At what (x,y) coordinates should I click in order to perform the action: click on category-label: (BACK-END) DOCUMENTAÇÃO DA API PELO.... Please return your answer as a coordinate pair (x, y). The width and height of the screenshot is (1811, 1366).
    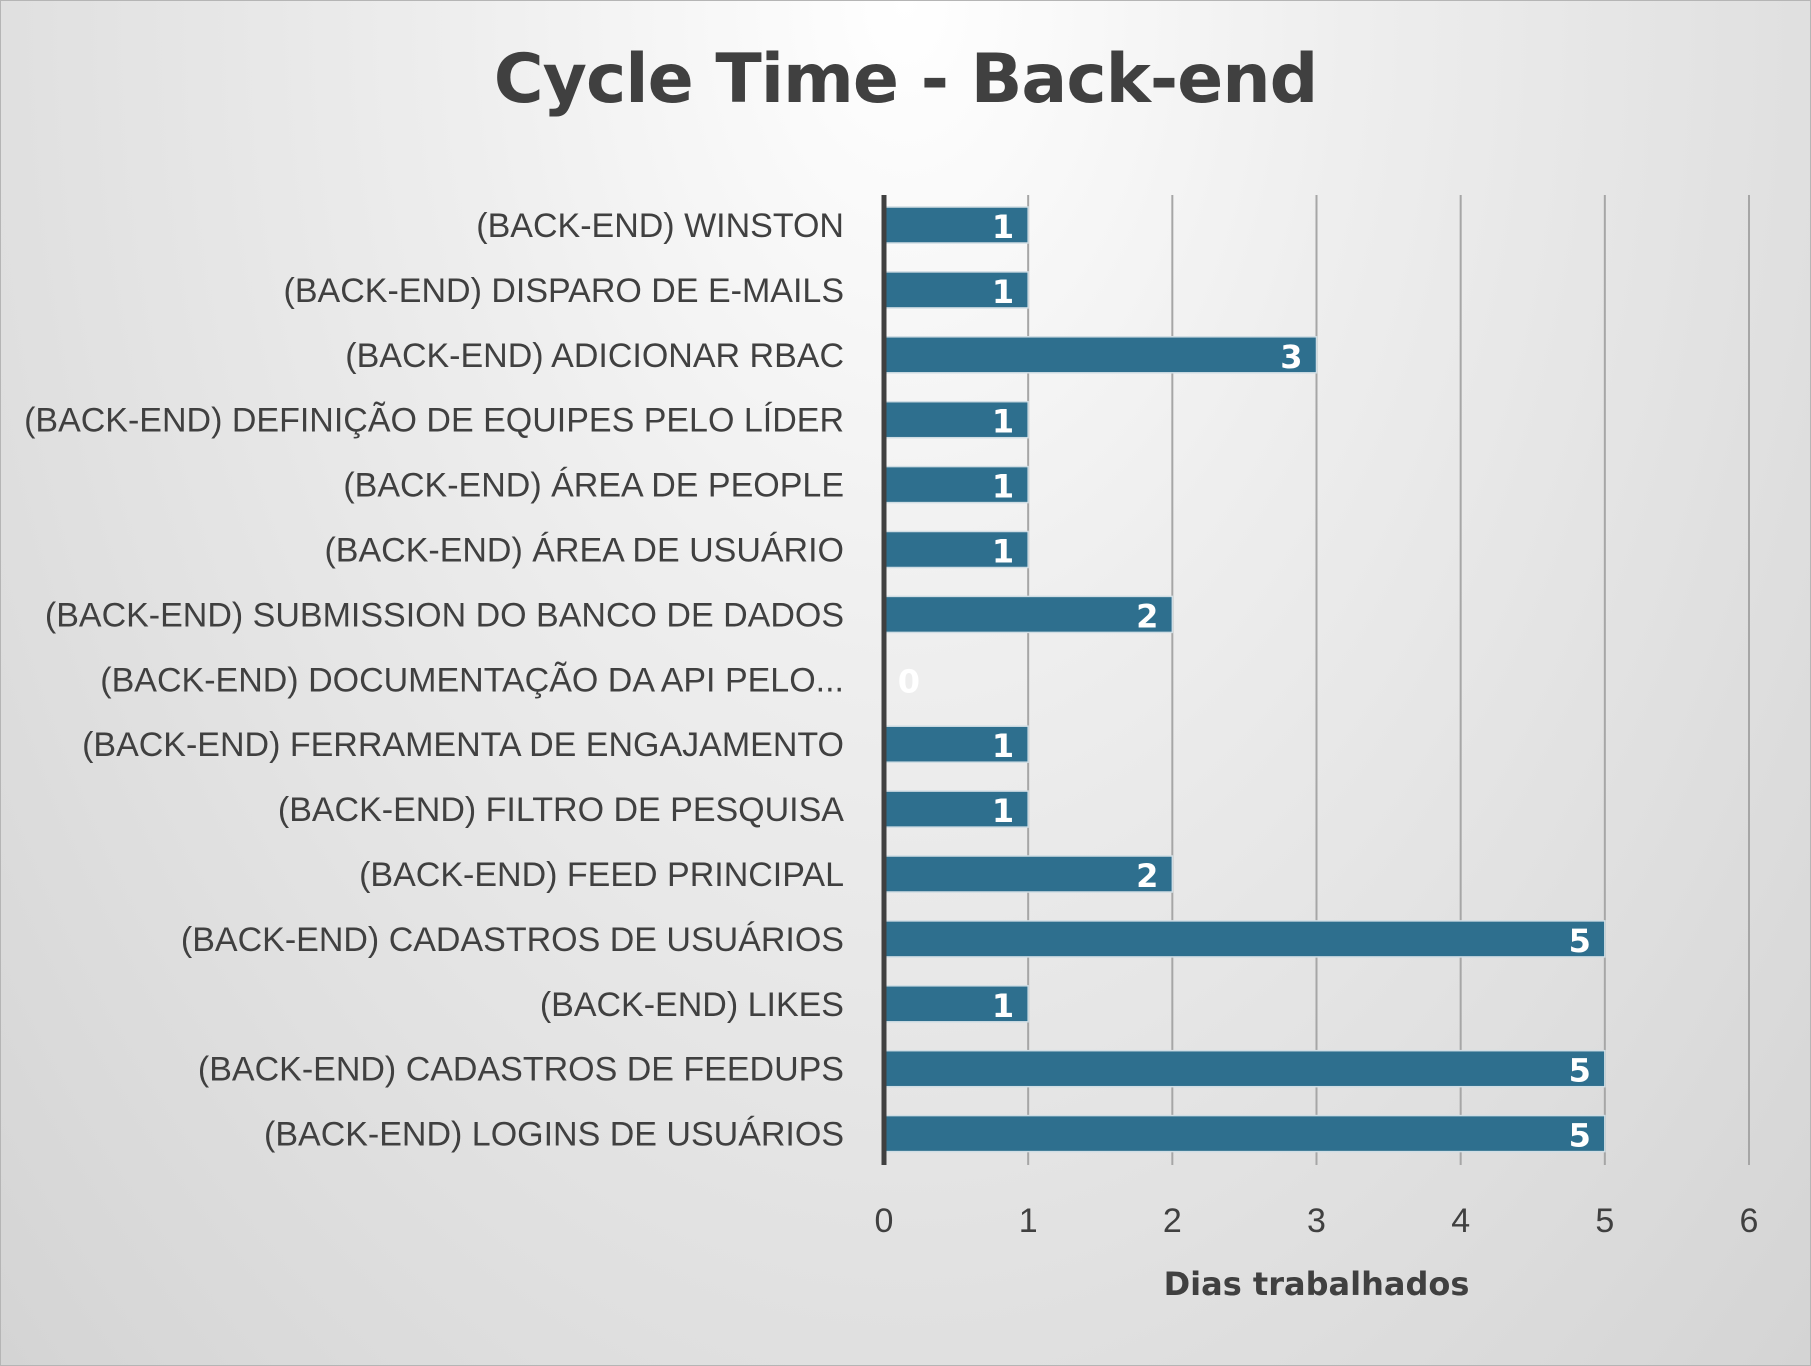
    Looking at the image, I should click on (472, 680).